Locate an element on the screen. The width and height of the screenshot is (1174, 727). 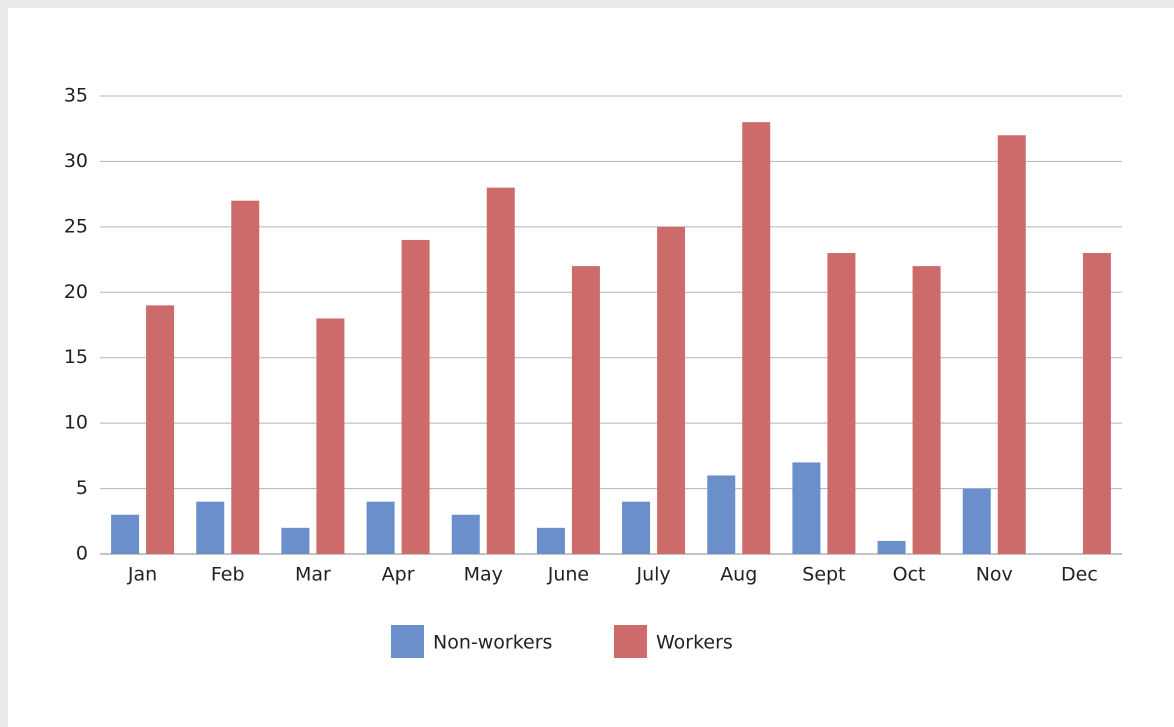
x-tick-label: Dec is located at coordinates (1079, 575).